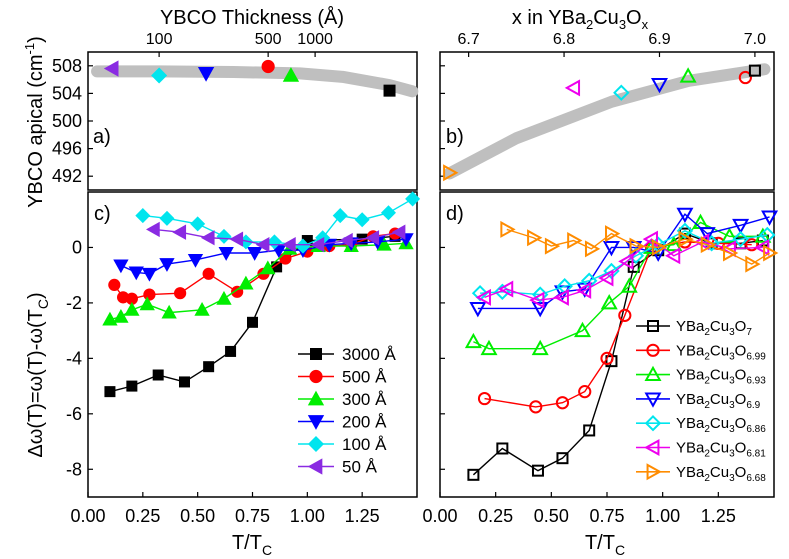  Describe the element at coordinates (255, 81) in the screenshot. I see `trend-band-a` at that location.